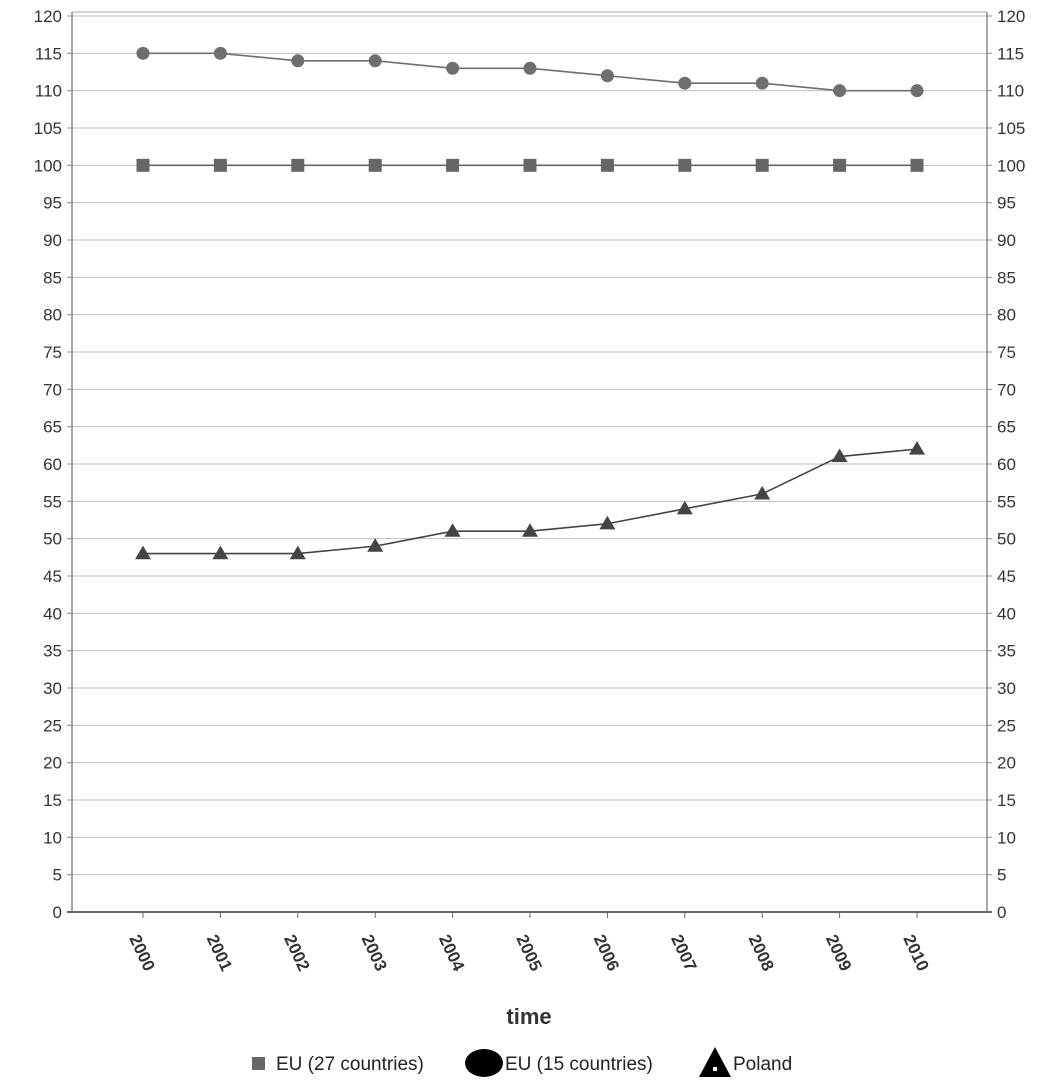 Image resolution: width=1055 pixels, height=1080 pixels. Describe the element at coordinates (52, 352) in the screenshot. I see `y-tick-label-left: 75` at that location.